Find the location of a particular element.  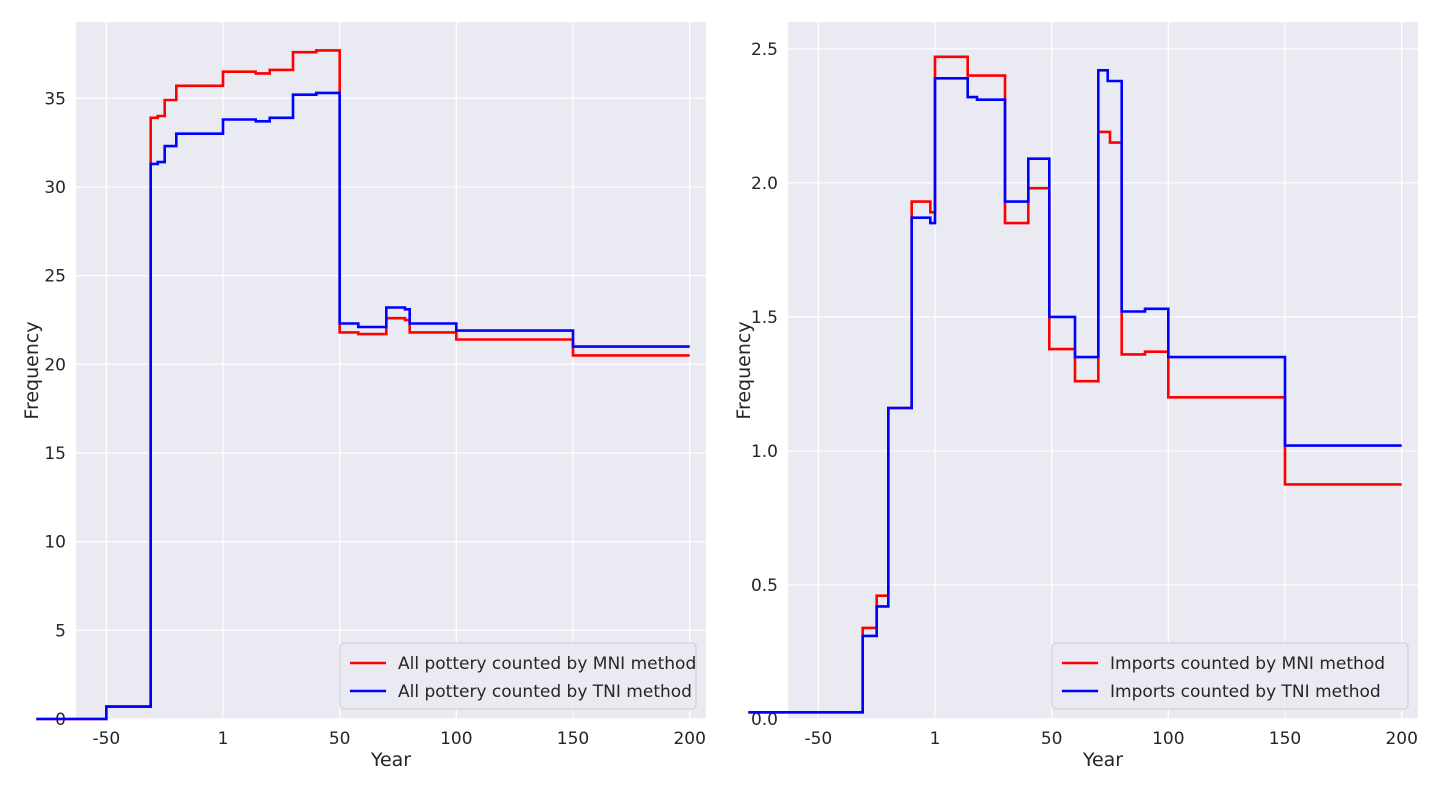

chart-1-x-tick-label: 1 is located at coordinates (223, 739).